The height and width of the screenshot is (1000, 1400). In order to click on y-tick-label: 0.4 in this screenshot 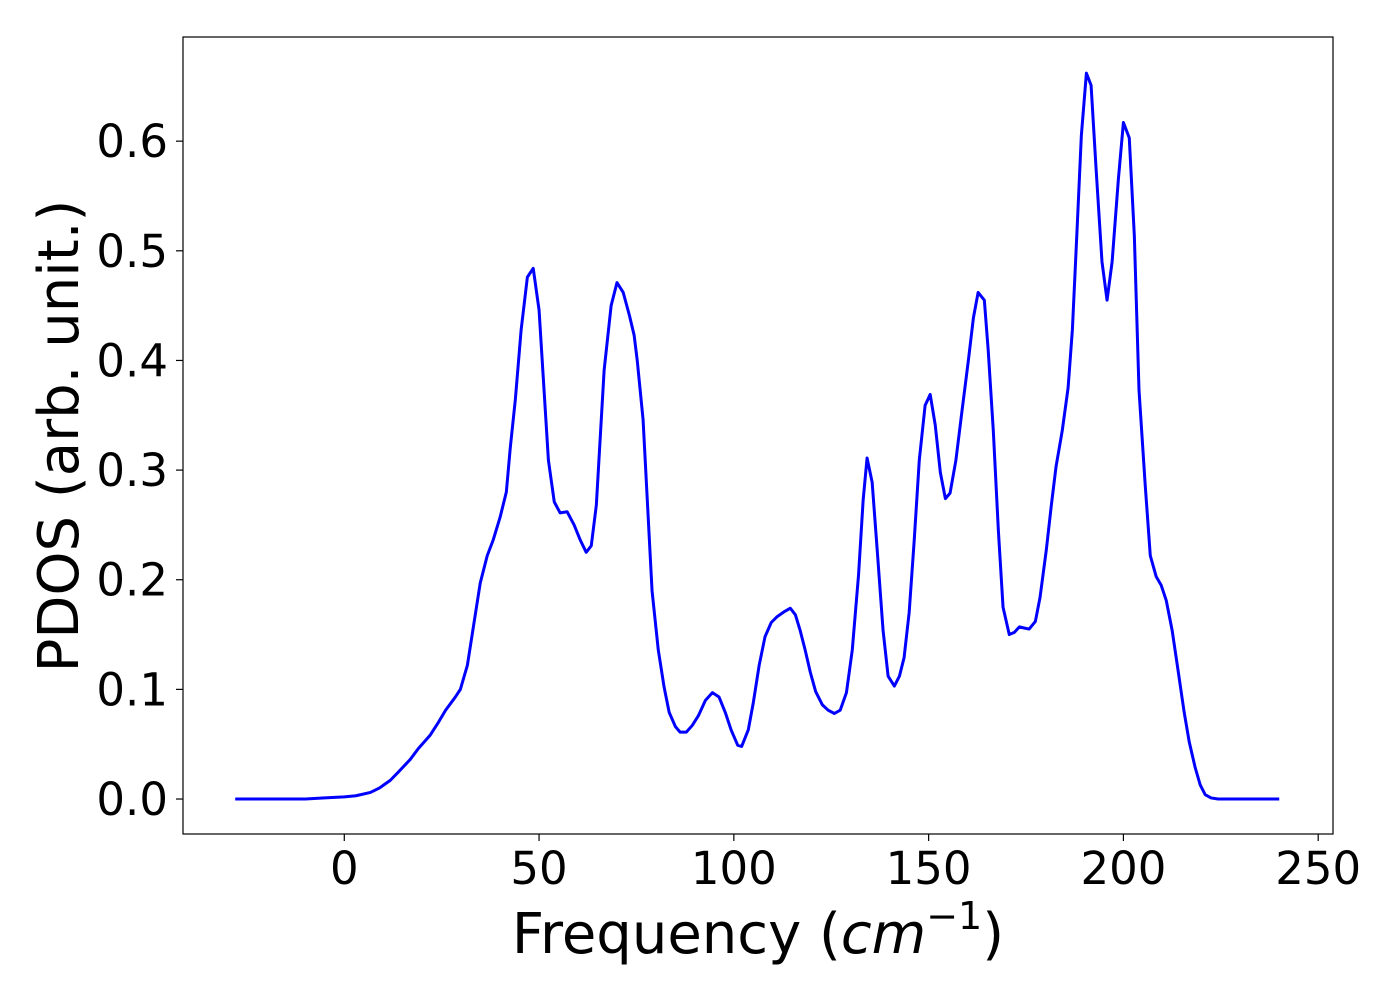, I will do `click(132, 360)`.